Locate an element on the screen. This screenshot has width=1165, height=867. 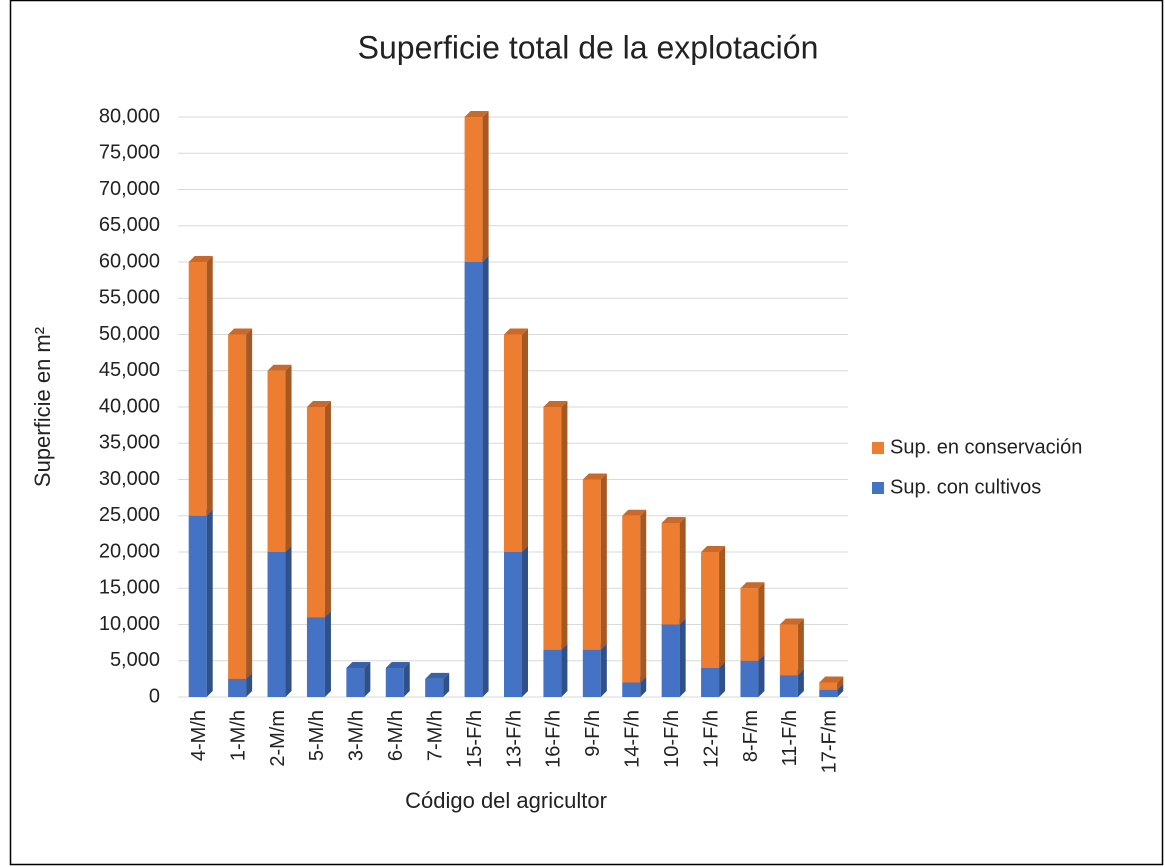
y-tick-label: 80,000 is located at coordinates (129, 116).